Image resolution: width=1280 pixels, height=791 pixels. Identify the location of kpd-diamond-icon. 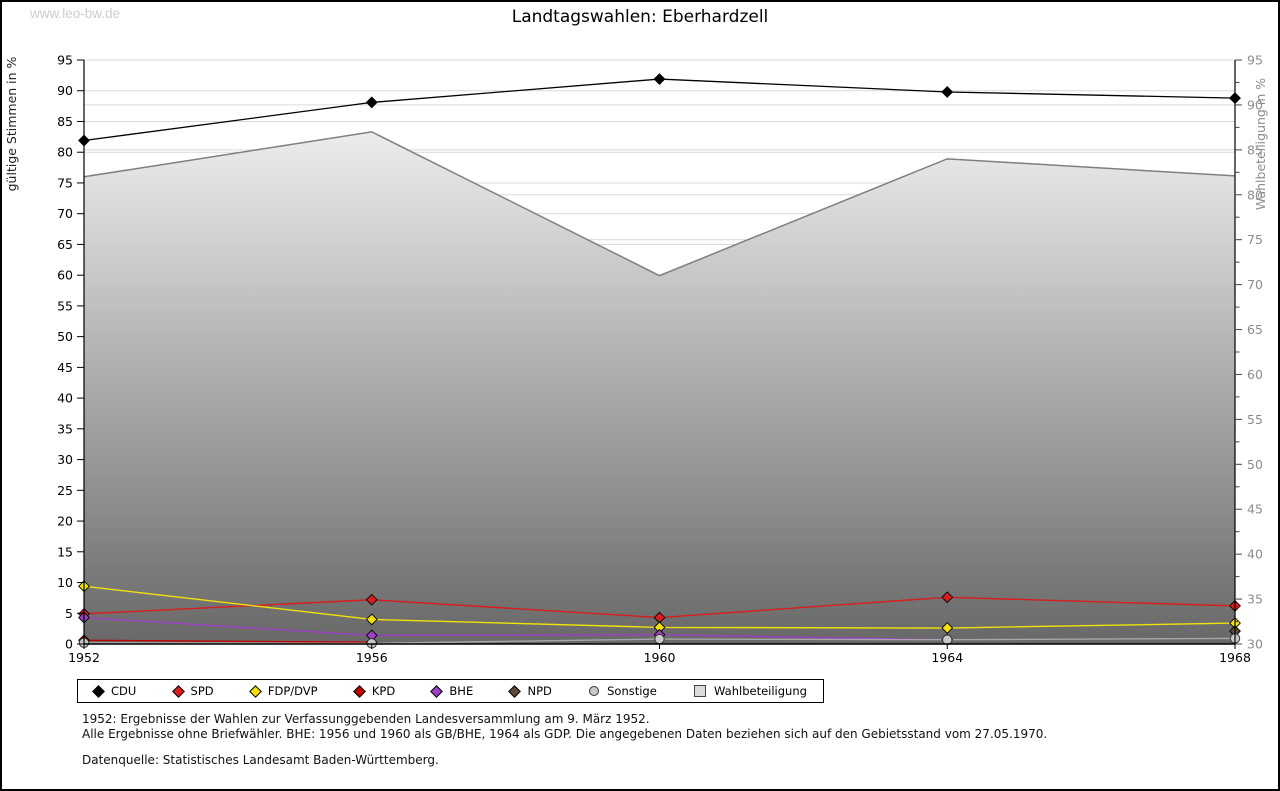
(359, 691).